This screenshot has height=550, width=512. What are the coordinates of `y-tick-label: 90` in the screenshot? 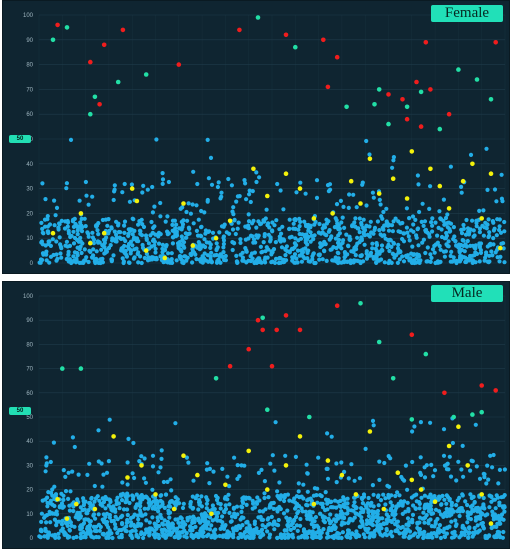 It's located at (29, 321).